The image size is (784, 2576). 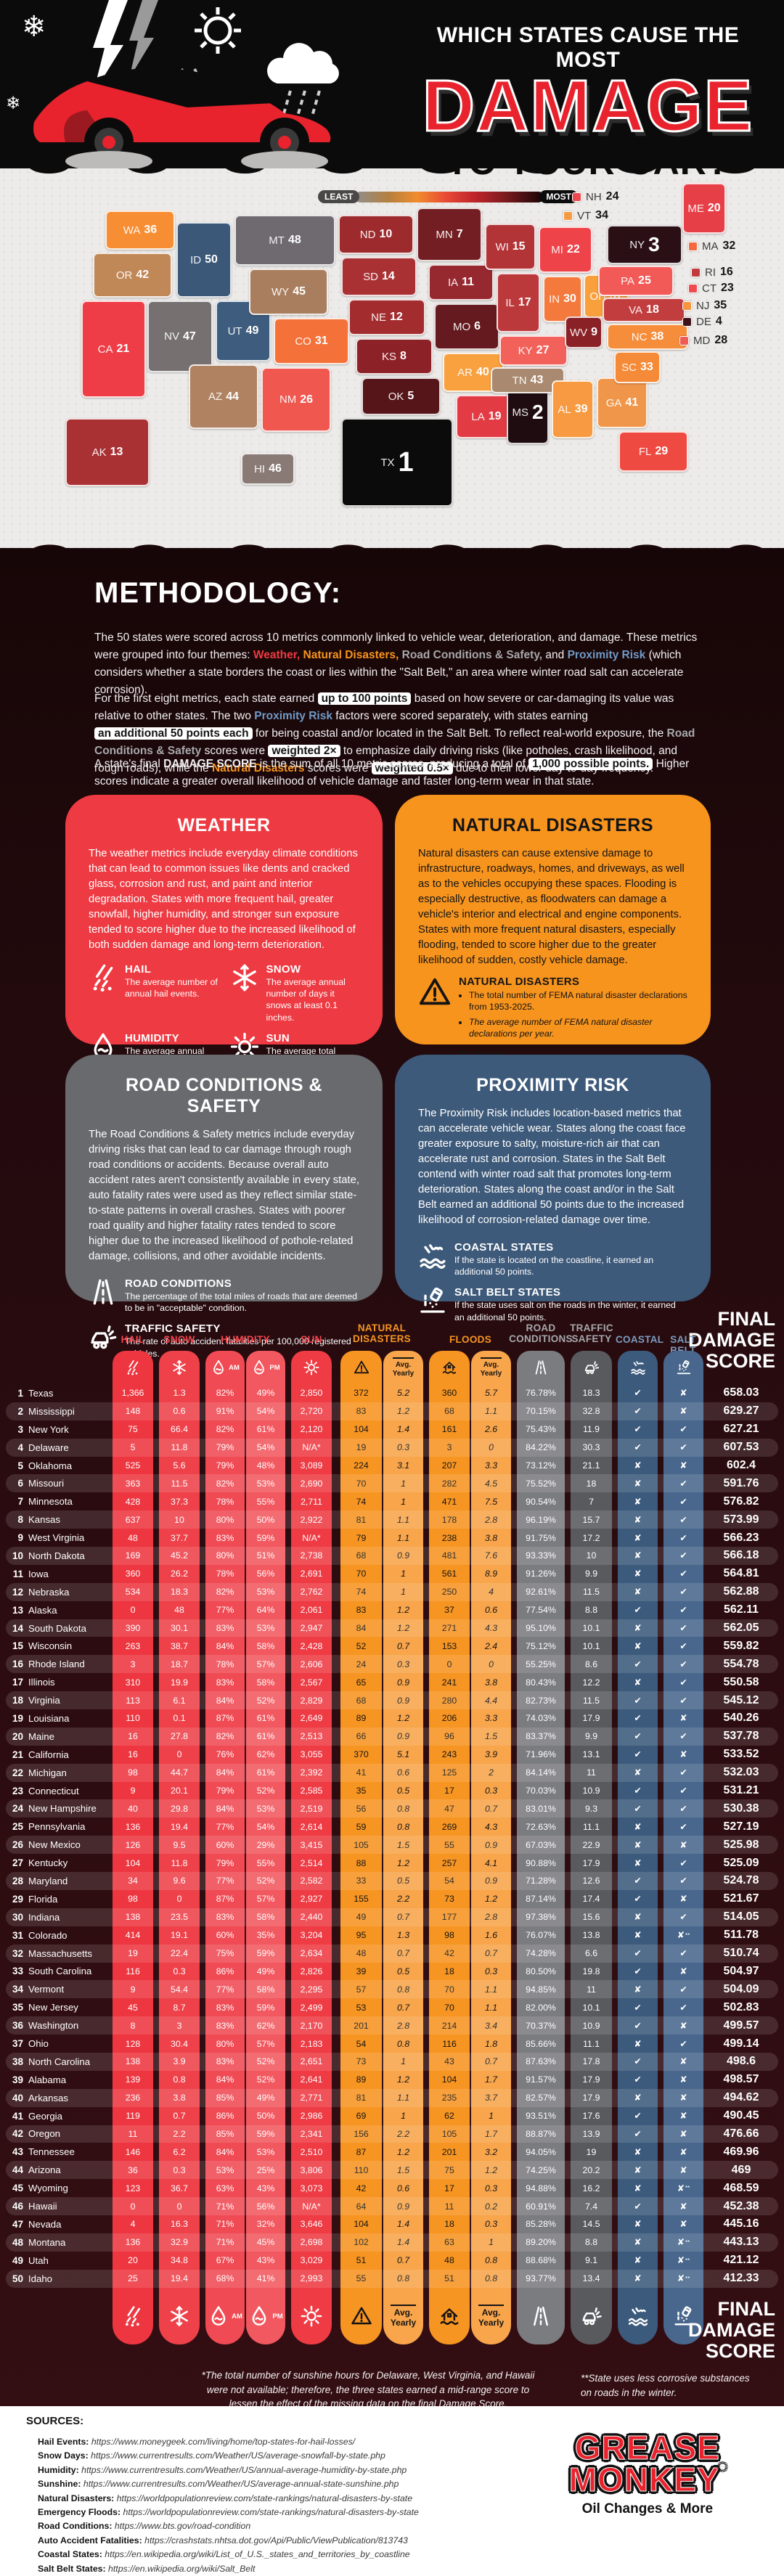 What do you see at coordinates (180, 2206) in the screenshot?
I see `cell-snow: 0` at bounding box center [180, 2206].